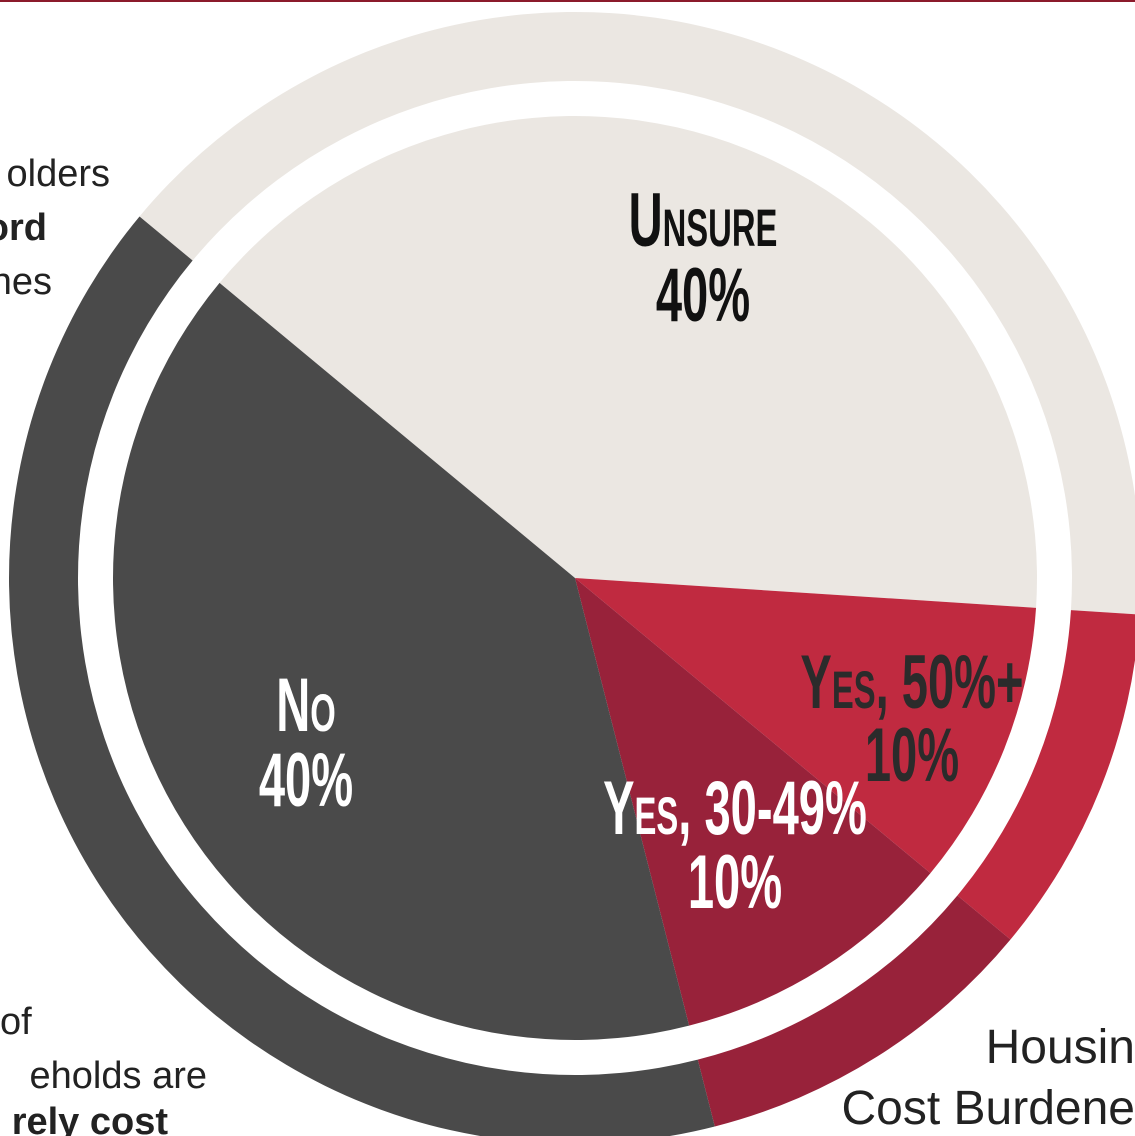  I want to click on annotation: Cost Burdene, so click(988, 1108).